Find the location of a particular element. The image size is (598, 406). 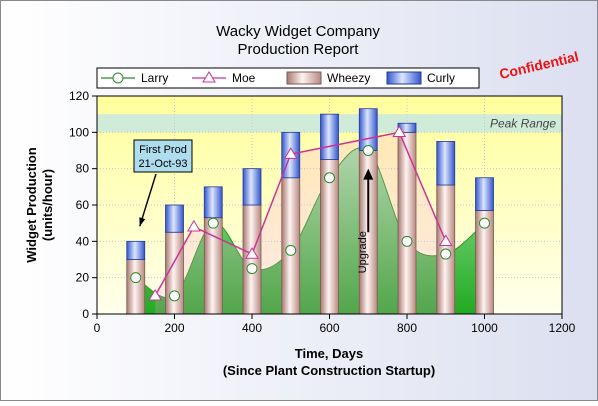

y-axis-label: Widget Production (units/hour) is located at coordinates (39, 204).